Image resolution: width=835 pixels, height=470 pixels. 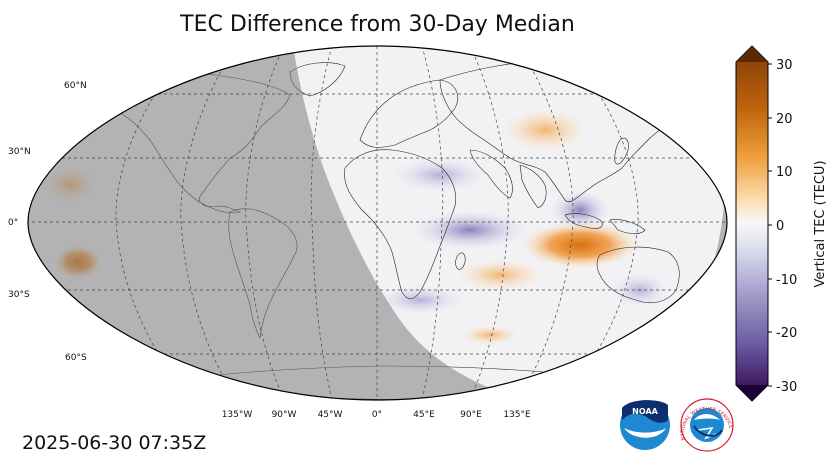 What do you see at coordinates (645, 425) in the screenshot?
I see `noaa-logo: NOAA` at bounding box center [645, 425].